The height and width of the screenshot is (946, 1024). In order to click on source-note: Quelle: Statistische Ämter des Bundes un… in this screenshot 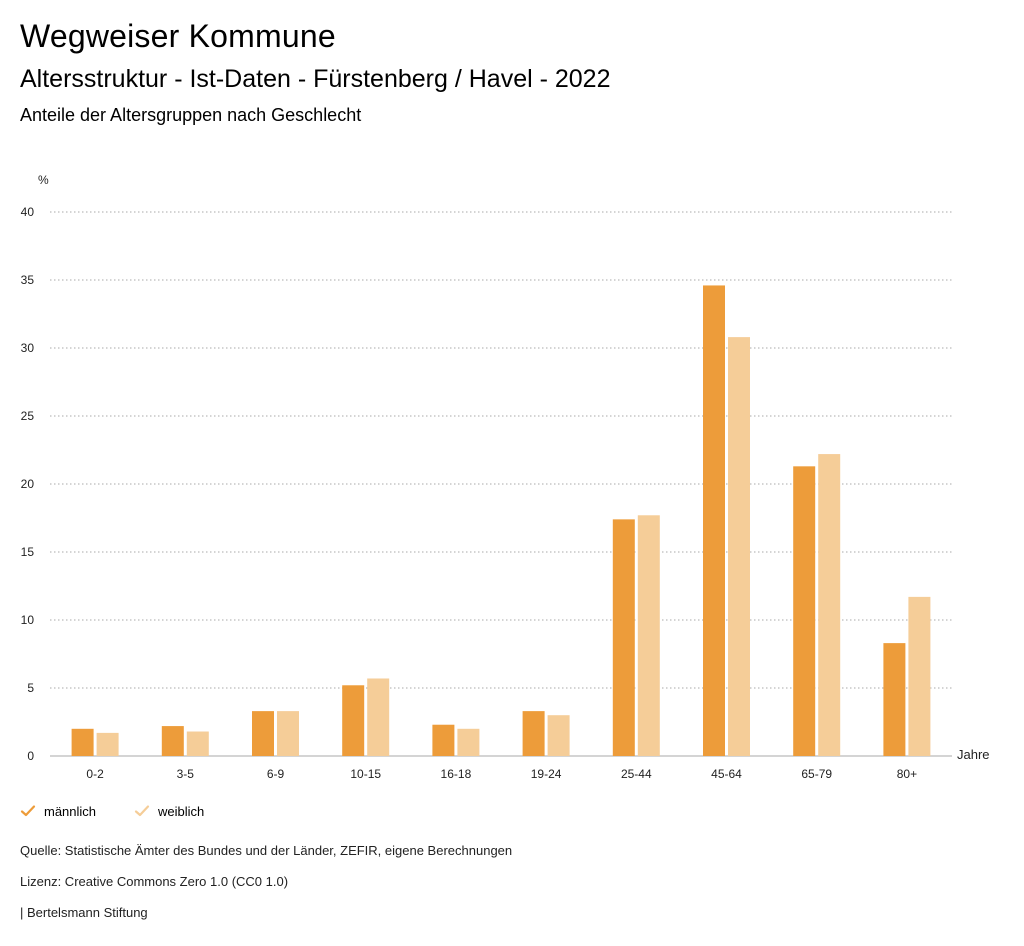, I will do `click(266, 850)`.